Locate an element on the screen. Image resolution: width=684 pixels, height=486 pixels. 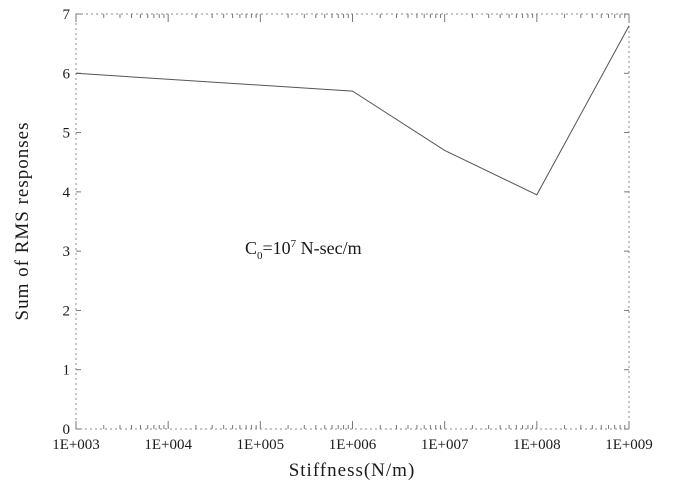
x-tick-label: 1E+009 is located at coordinates (629, 445).